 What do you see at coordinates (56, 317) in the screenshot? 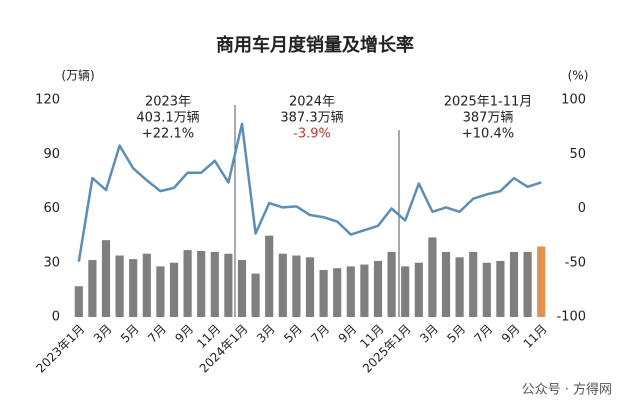
I see `y-tick-label: 0` at bounding box center [56, 317].